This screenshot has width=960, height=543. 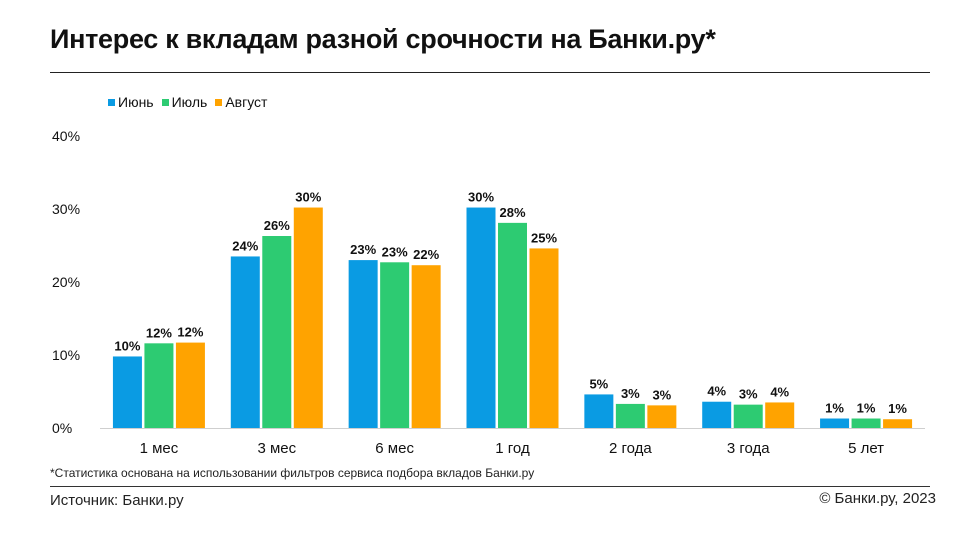 What do you see at coordinates (490, 72) in the screenshot?
I see `title-divider` at bounding box center [490, 72].